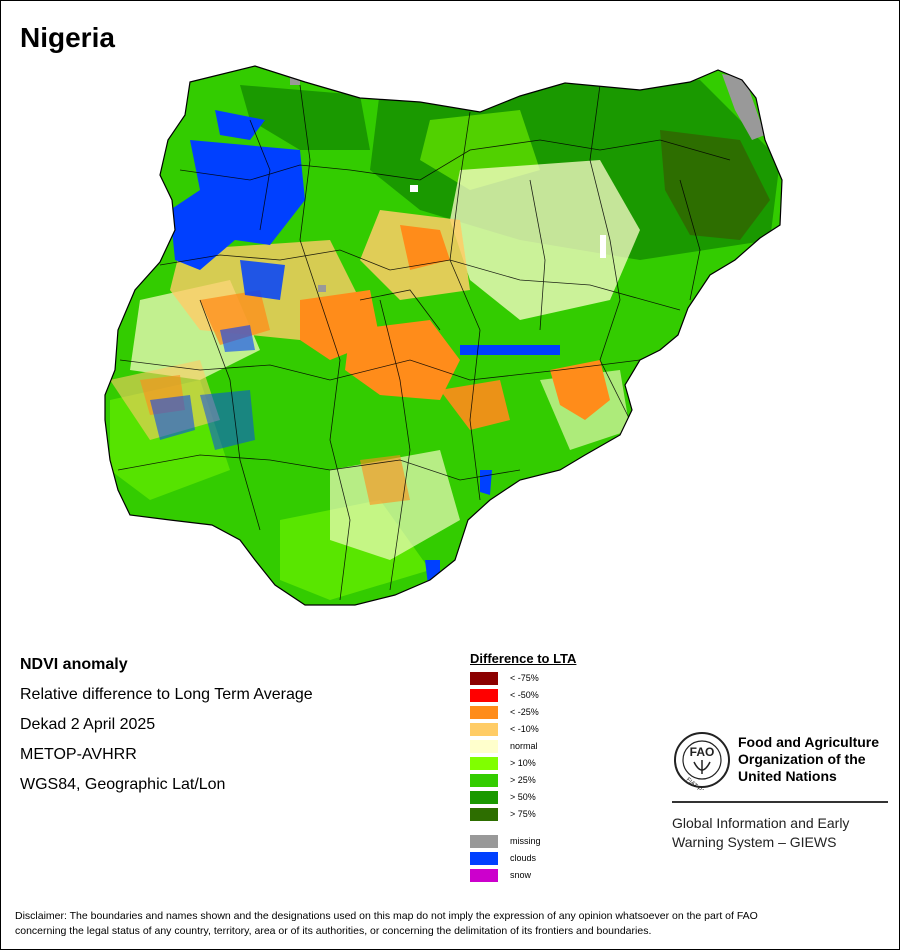 The width and height of the screenshot is (900, 950). What do you see at coordinates (702, 761) in the screenshot?
I see `fao-emblem-icon: FAO FIAT PANIS` at bounding box center [702, 761].